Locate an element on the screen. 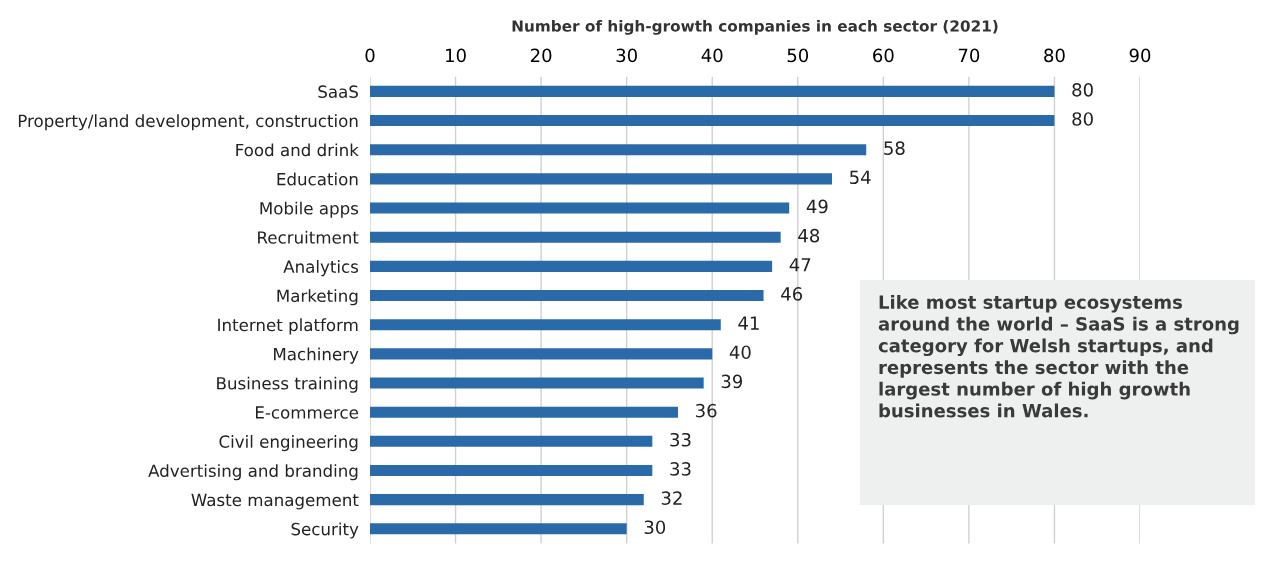  y-tick-label: SaaS is located at coordinates (338, 91).